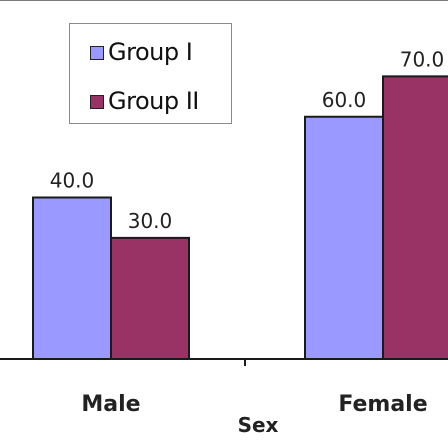 The image size is (448, 448). Describe the element at coordinates (110, 404) in the screenshot. I see `x-tick-label-male: Male` at that location.